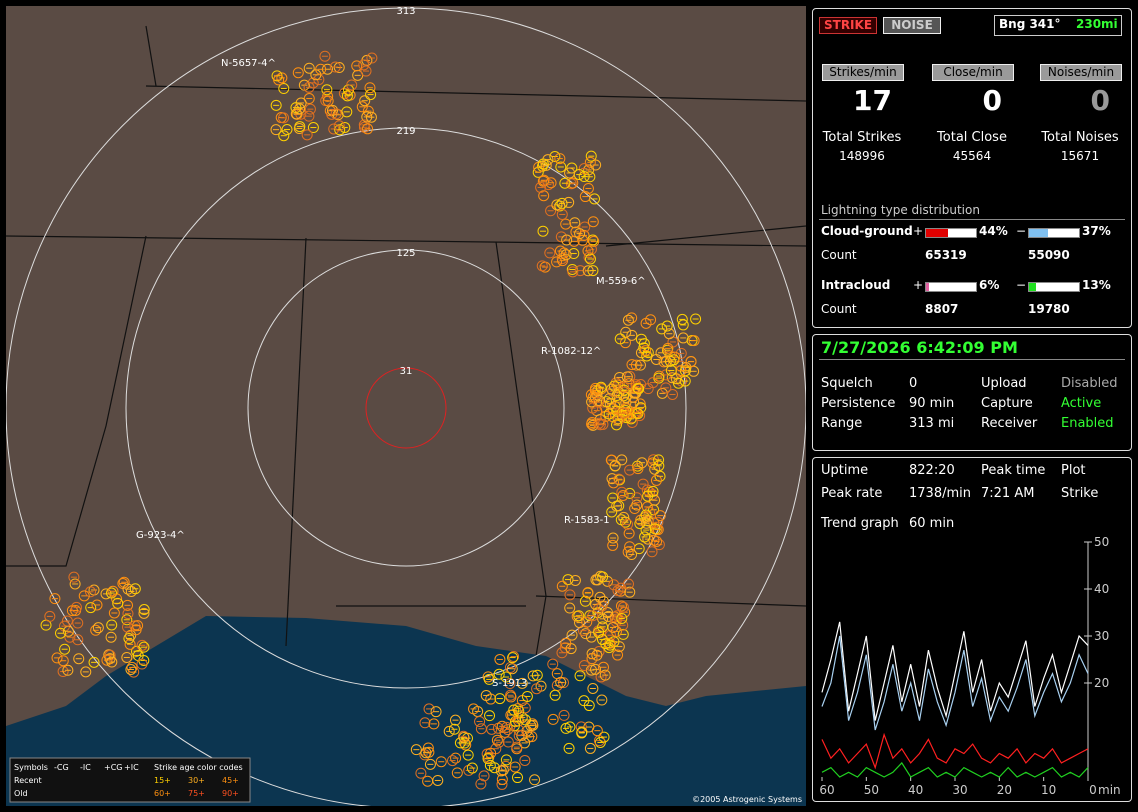 The height and width of the screenshot is (812, 1138). What do you see at coordinates (856, 285) in the screenshot?
I see `dist-name: Intracloud` at bounding box center [856, 285].